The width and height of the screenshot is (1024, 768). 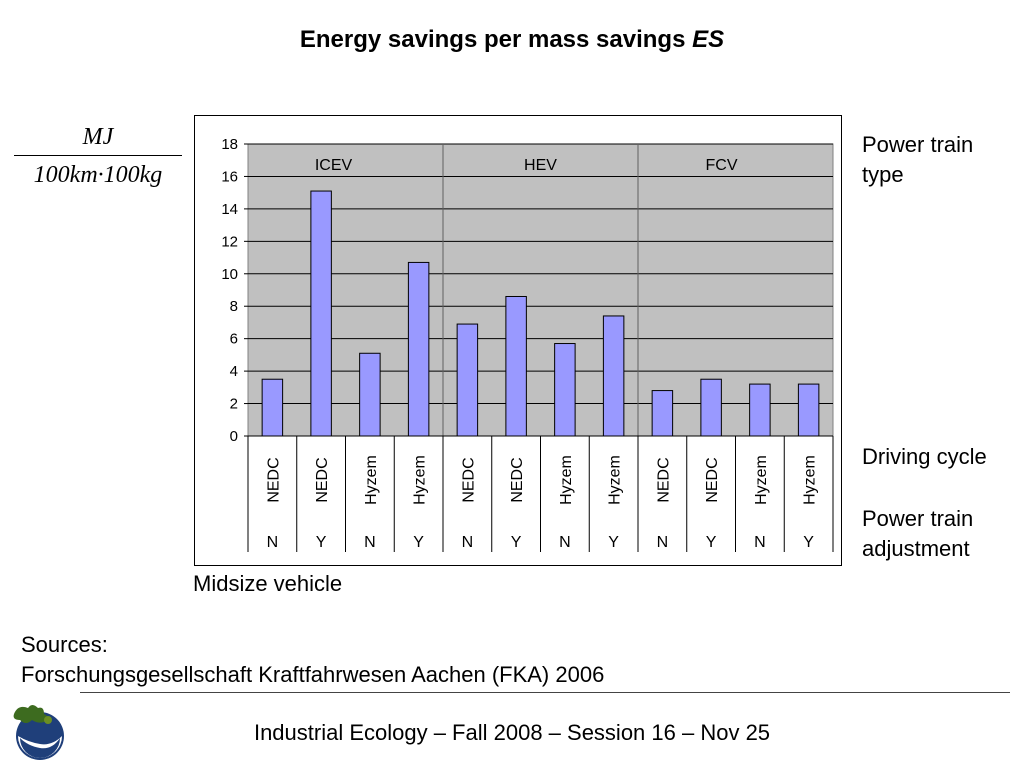 What do you see at coordinates (545, 692) in the screenshot?
I see `footer-divider` at bounding box center [545, 692].